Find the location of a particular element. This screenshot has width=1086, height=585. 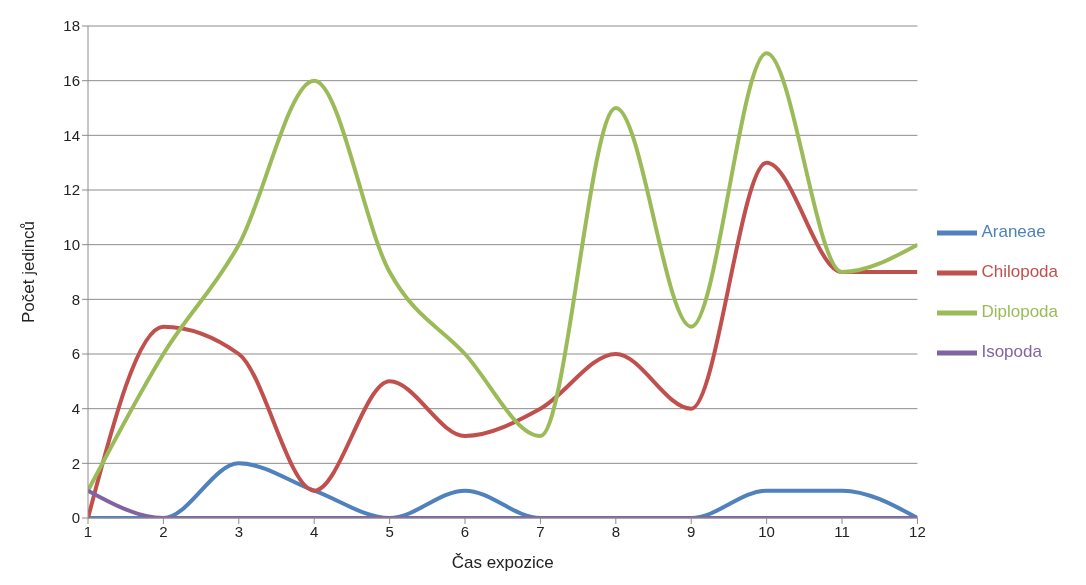

y-tick-label: 14 is located at coordinates (71, 135).